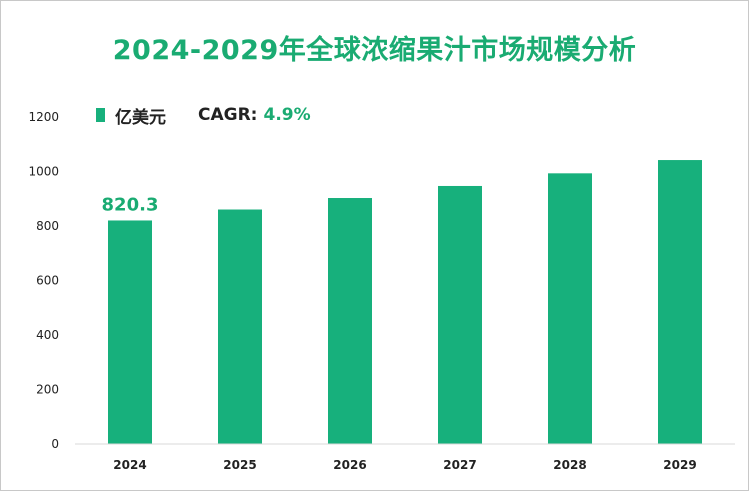  Describe the element at coordinates (47, 335) in the screenshot. I see `y-tick-label: 400` at that location.